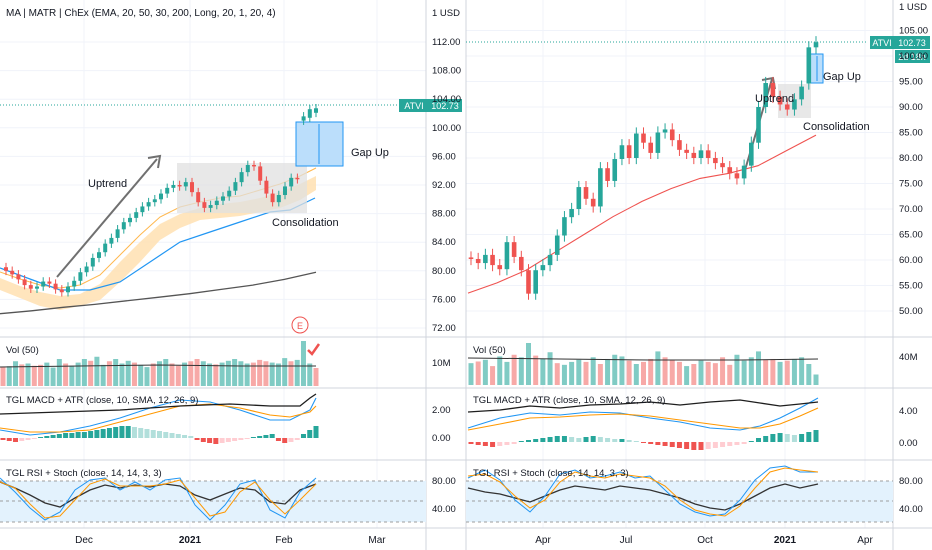 The image size is (932, 550). Describe the element at coordinates (489, 350) in the screenshot. I see `right-volume-title: Vol (50)` at that location.